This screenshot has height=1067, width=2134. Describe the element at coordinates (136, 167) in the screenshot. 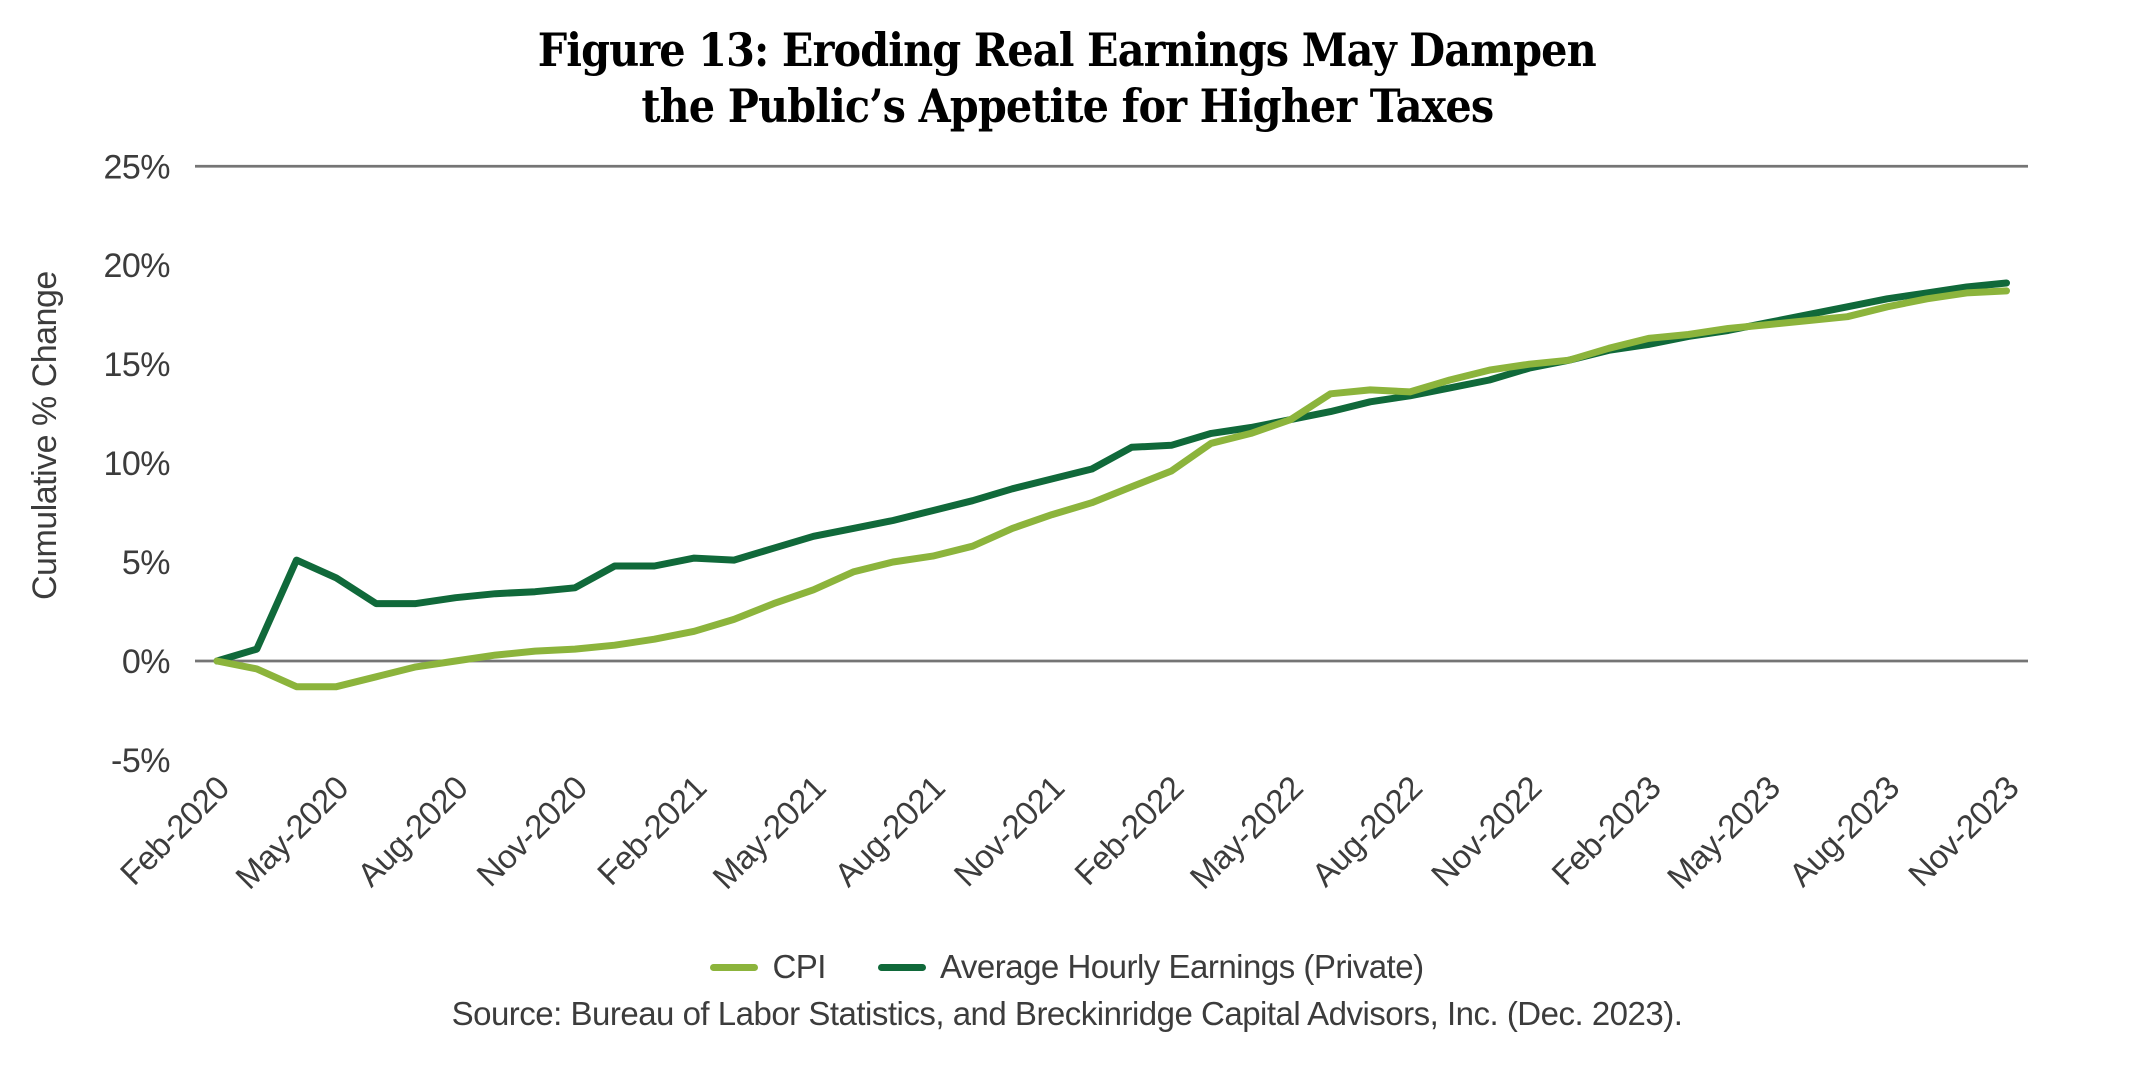

I see `y-tick-label: 25%` at that location.